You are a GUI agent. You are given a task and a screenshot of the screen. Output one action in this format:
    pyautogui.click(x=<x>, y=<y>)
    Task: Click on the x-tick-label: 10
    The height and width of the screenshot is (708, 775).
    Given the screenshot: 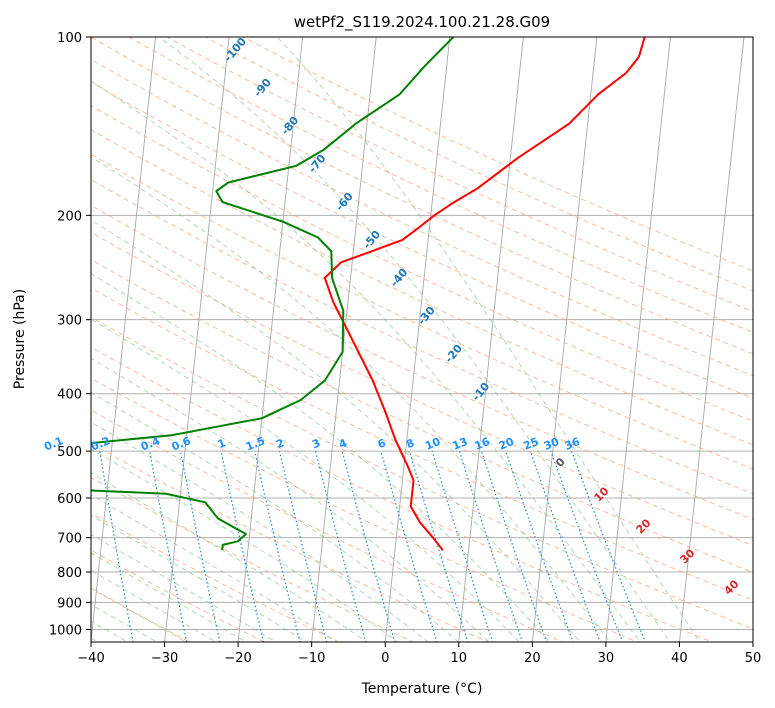 What is the action you would take?
    pyautogui.click(x=459, y=658)
    